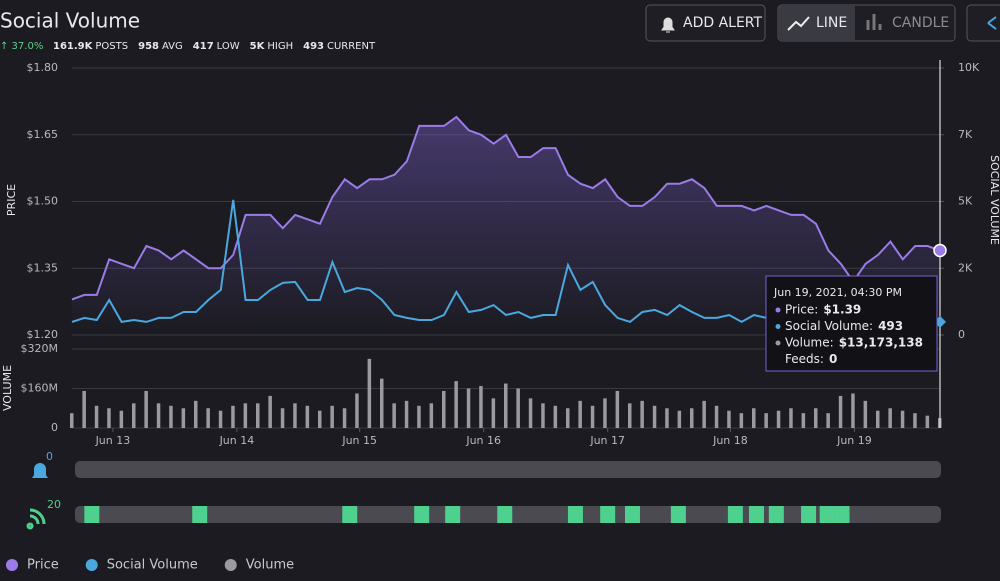 The width and height of the screenshot is (1000, 581). I want to click on bell-icon, so click(668, 25).